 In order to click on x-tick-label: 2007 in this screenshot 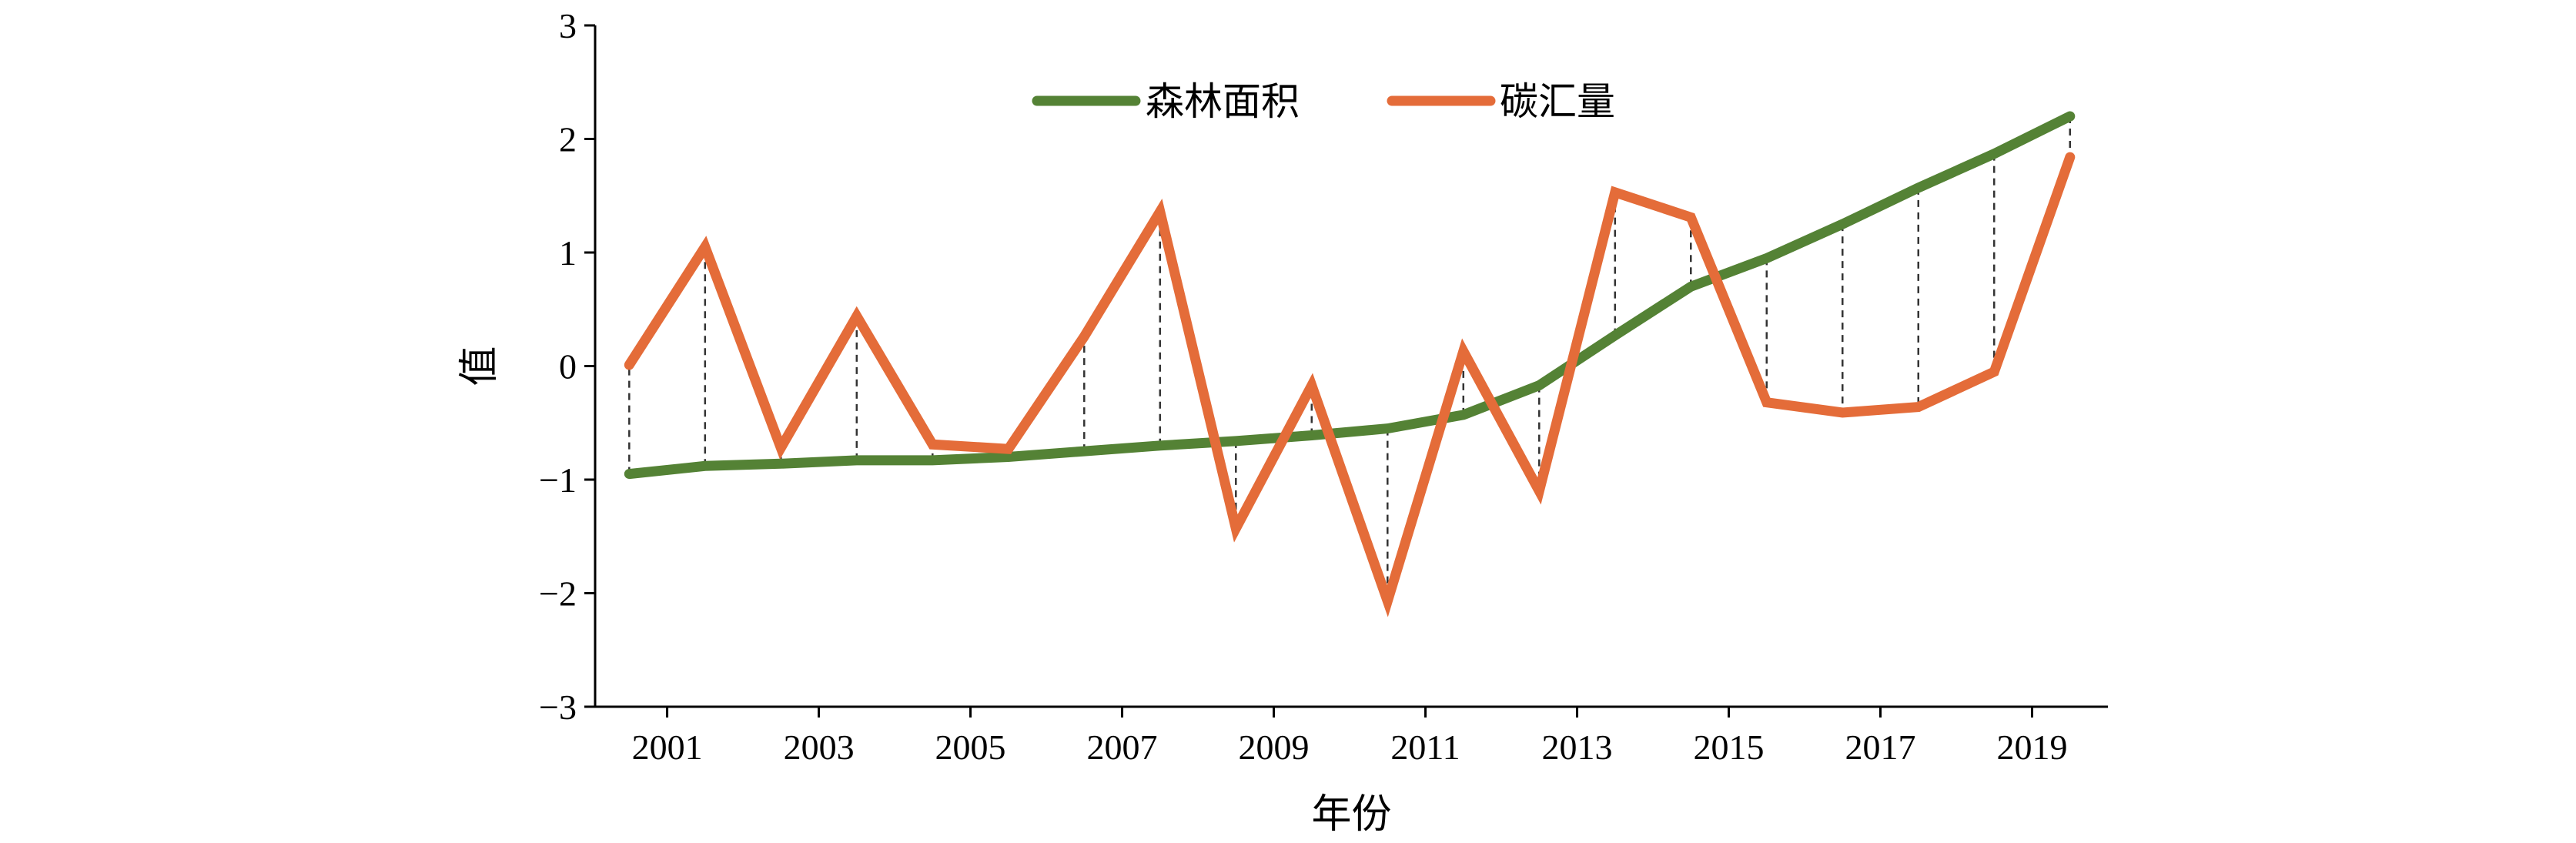, I will do `click(1123, 747)`.